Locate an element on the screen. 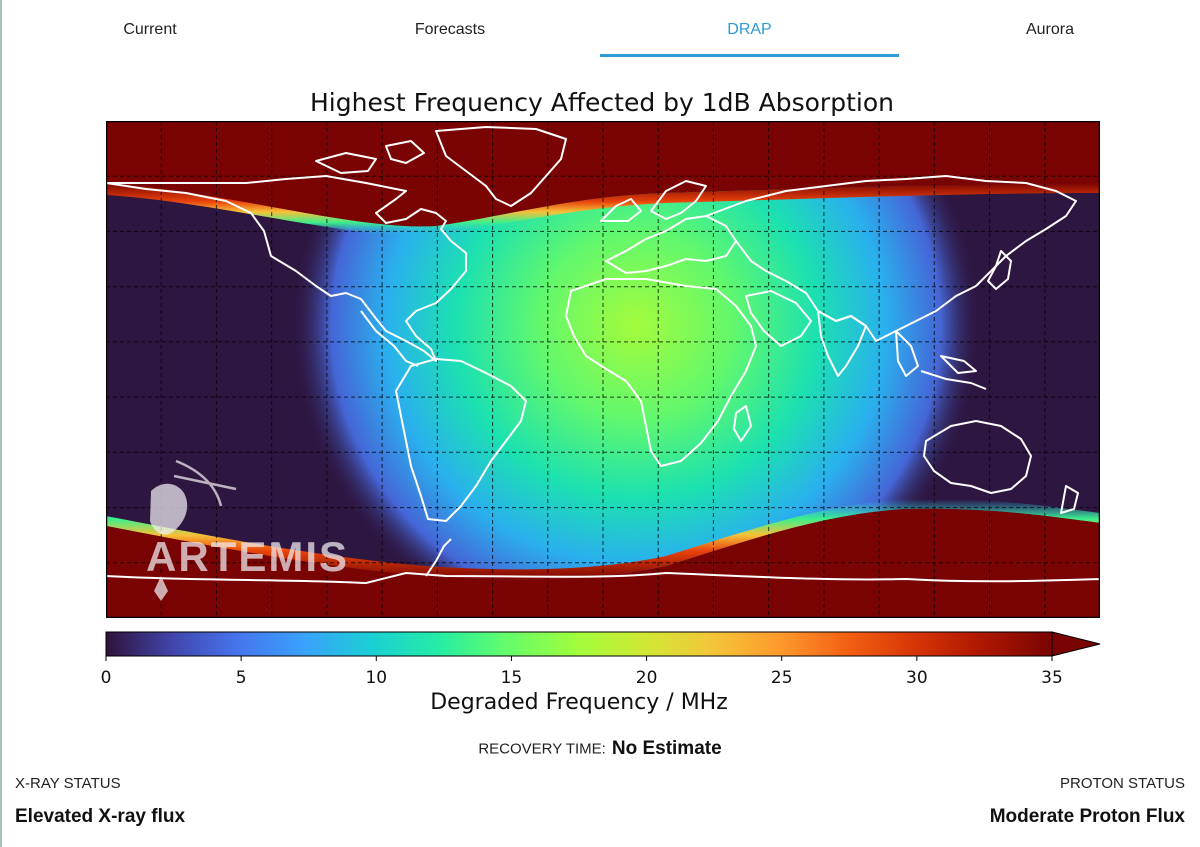  south-polar-cap is located at coordinates (603, 563).